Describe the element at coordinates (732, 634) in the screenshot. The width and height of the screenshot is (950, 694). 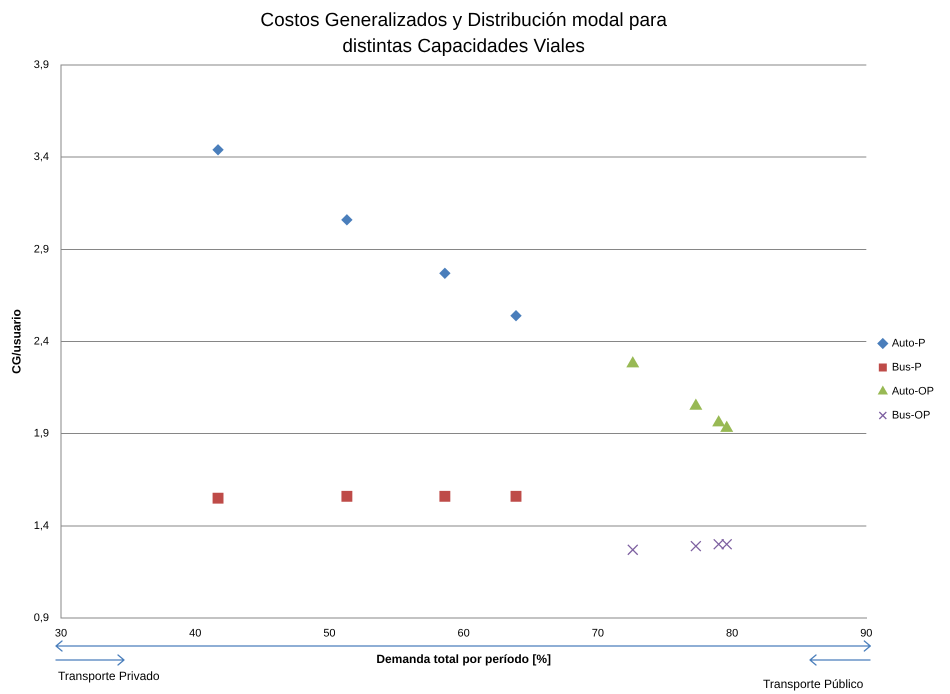
I see `x-tick-label: 80` at that location.